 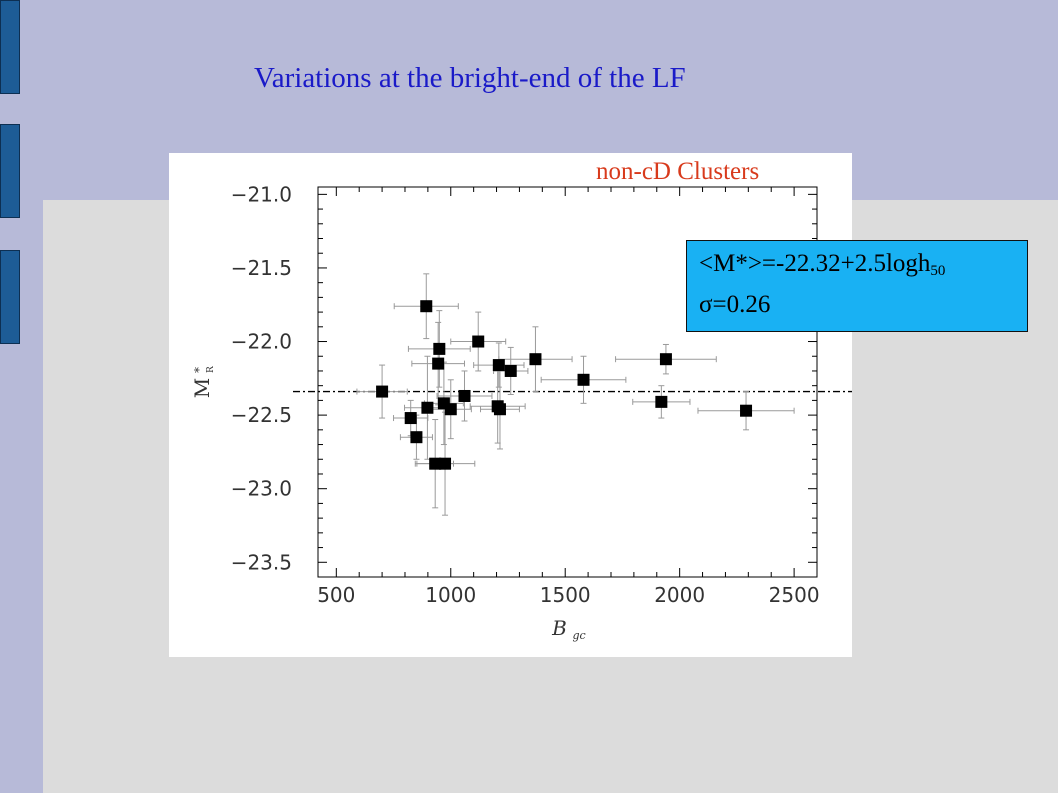 I want to click on sigma-symbol: σ, so click(x=706, y=304).